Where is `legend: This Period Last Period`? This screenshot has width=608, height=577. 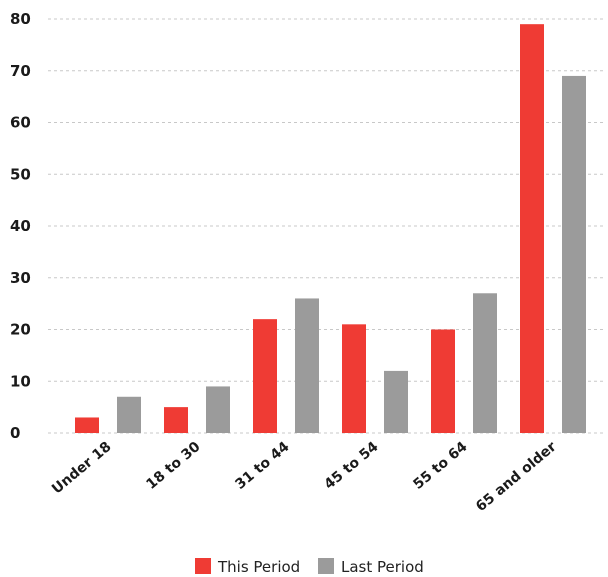 legend: This Period Last Period is located at coordinates (309, 567).